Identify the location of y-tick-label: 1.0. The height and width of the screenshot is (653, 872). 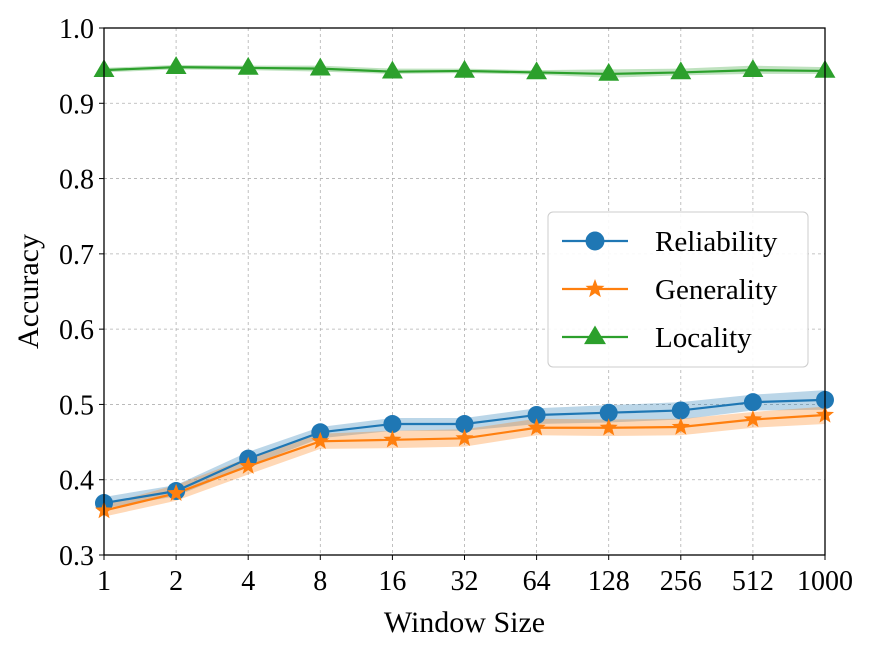
(76, 29).